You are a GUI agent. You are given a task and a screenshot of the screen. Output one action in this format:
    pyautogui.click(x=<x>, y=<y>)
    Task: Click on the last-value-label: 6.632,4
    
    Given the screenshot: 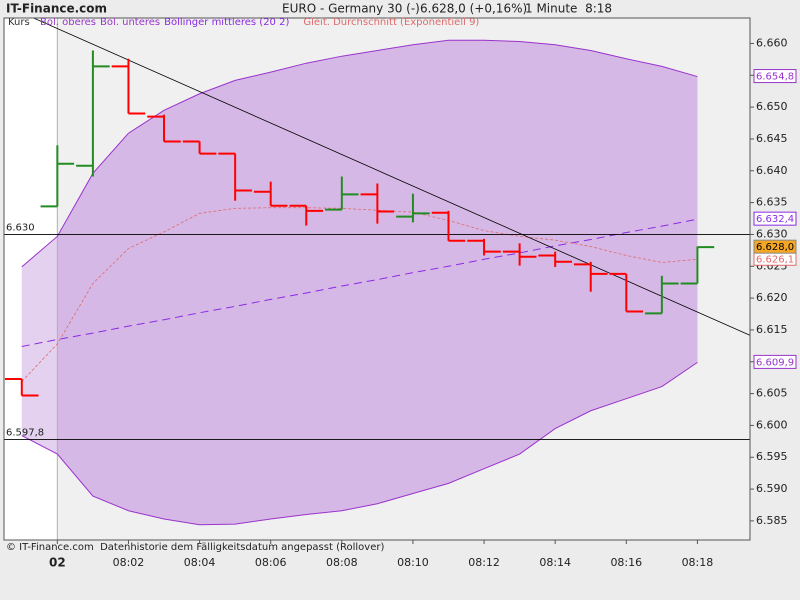 What is the action you would take?
    pyautogui.click(x=775, y=219)
    